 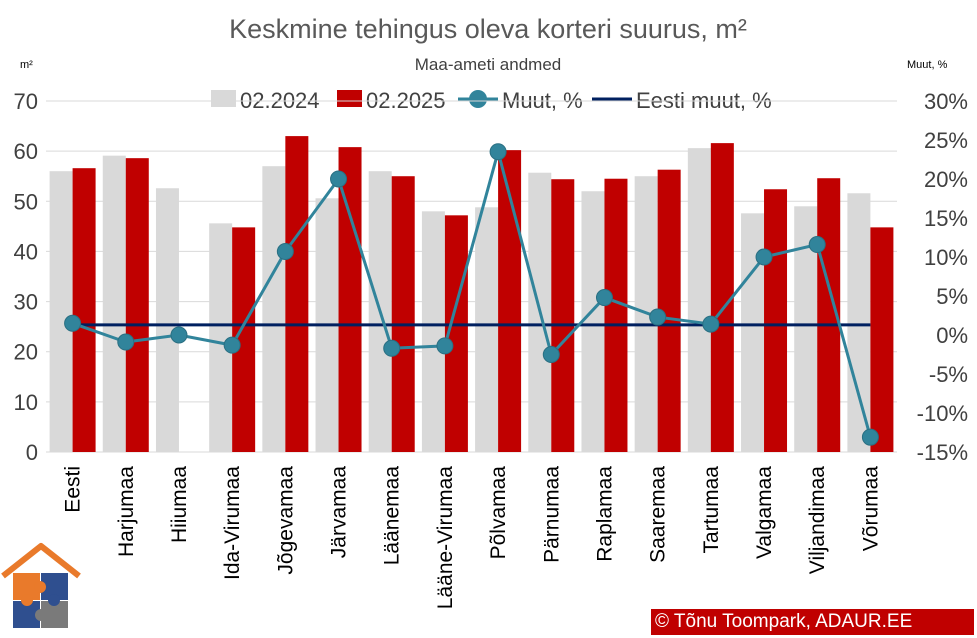 I want to click on y2-axis-ticks: -15% -10% -5% 0% 5% 10% 15% 20% 25% 30%, so click(x=942, y=277).